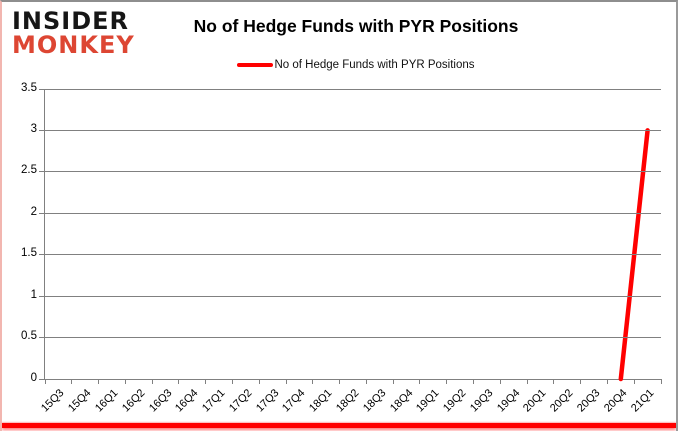 Image resolution: width=678 pixels, height=431 pixels. I want to click on y-axis-label: 3.5, so click(29, 87).